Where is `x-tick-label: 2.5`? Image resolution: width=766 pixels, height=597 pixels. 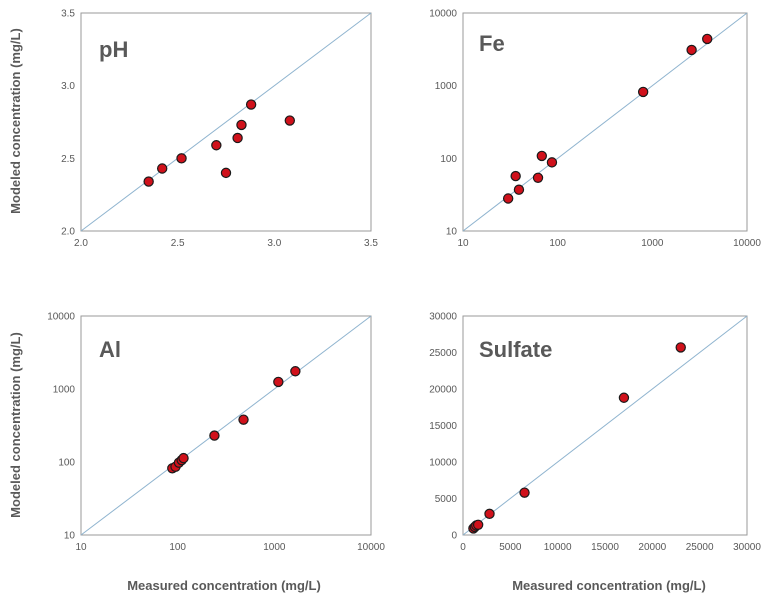 x-tick-label: 2.5 is located at coordinates (178, 243).